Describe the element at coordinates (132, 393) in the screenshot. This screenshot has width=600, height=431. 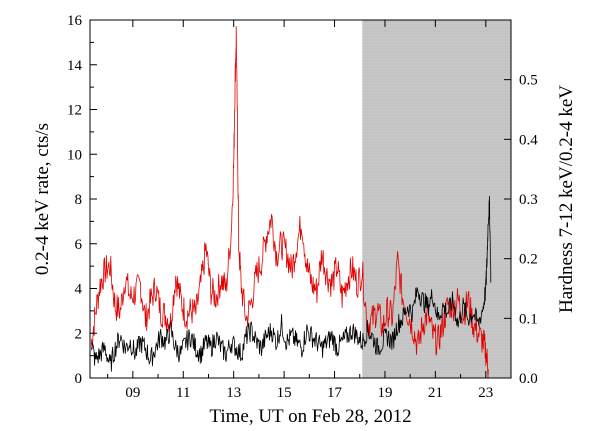
I see `x-tick-label: 09` at that location.